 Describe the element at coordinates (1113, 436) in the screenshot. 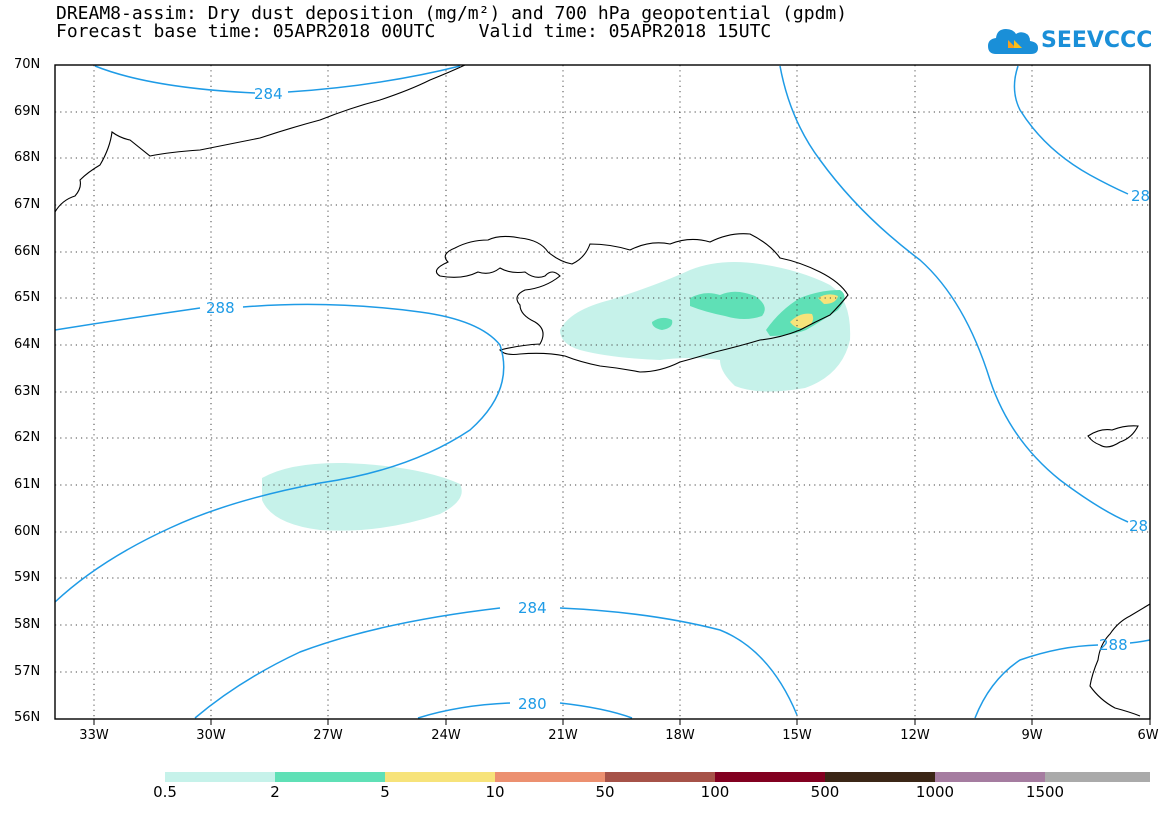

I see `faroe-coastline` at that location.